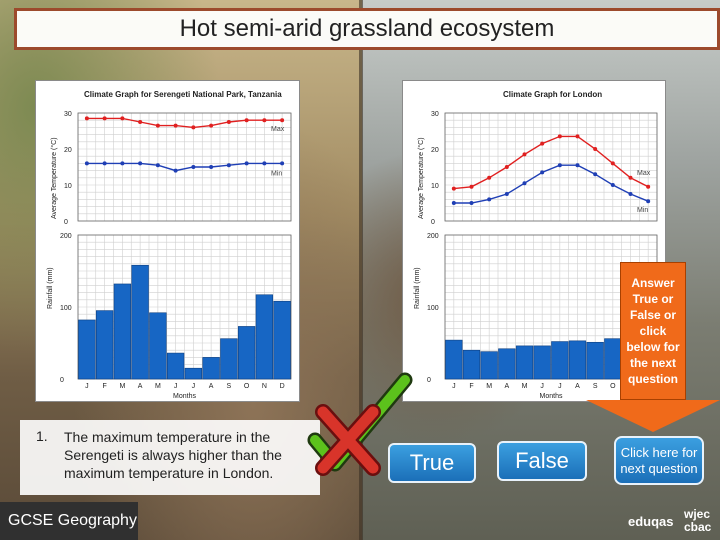 The image size is (720, 540). I want to click on grid-lines, so click(184, 246).